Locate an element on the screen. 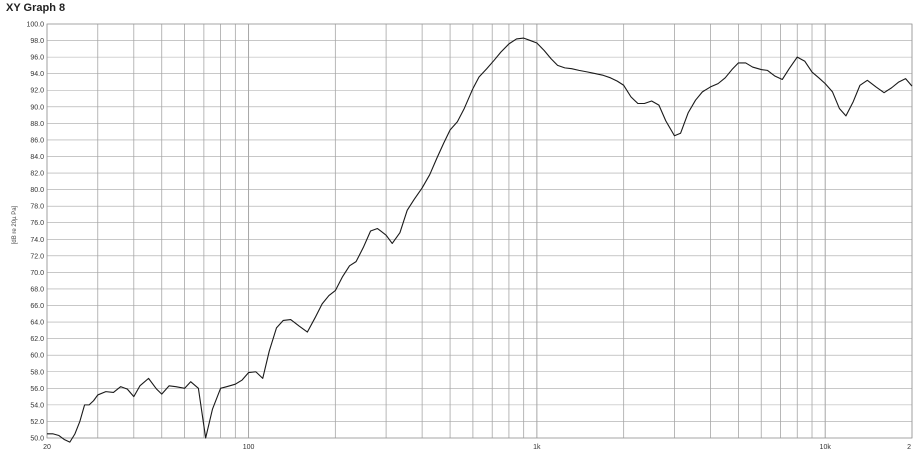  y-tick-label: 92.0 is located at coordinates (37, 91).